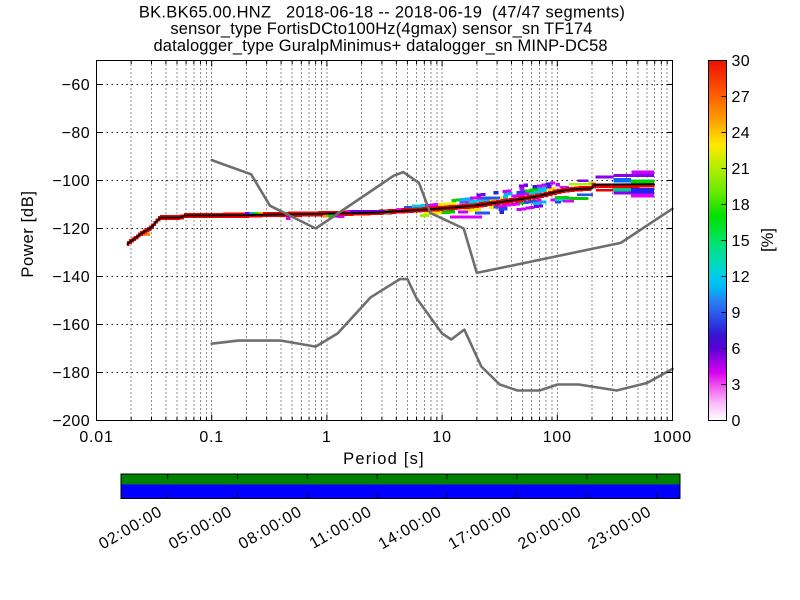  What do you see at coordinates (28, 233) in the screenshot?
I see `svg-text: Power [dB]` at bounding box center [28, 233].